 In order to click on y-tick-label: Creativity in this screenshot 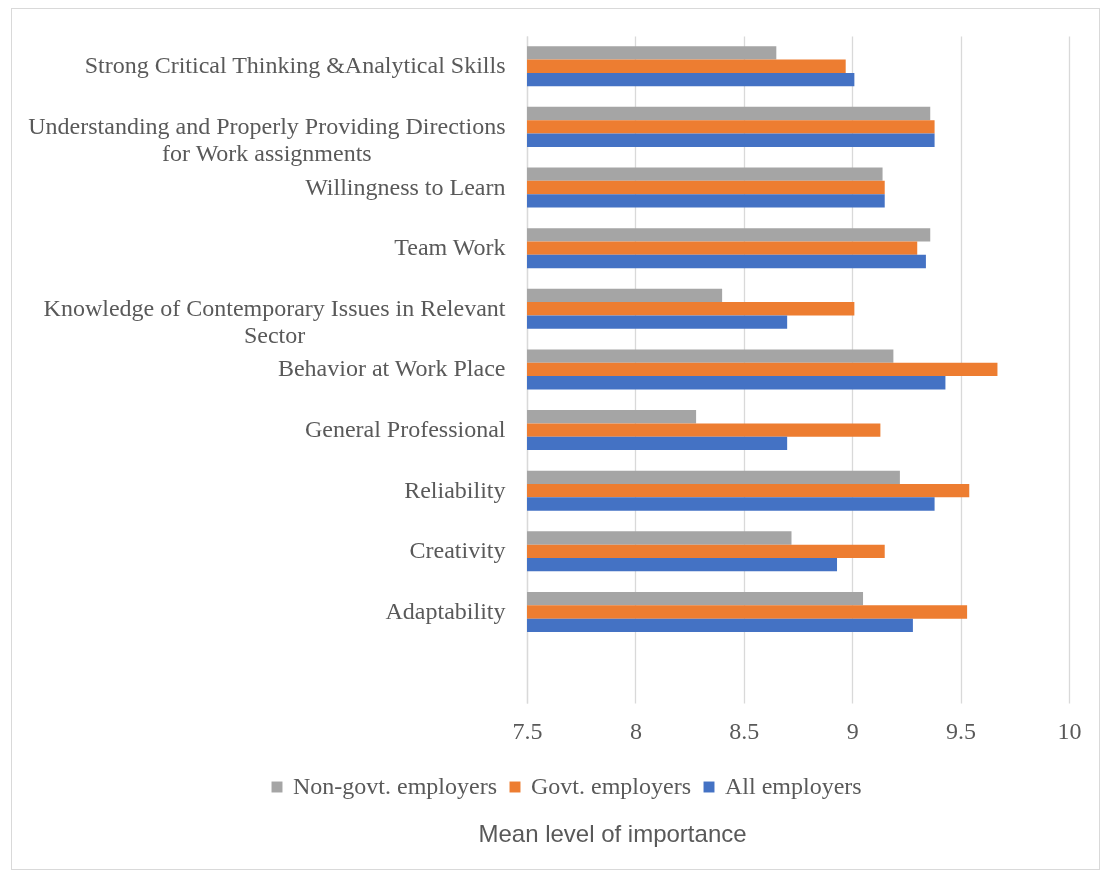, I will do `click(457, 550)`.